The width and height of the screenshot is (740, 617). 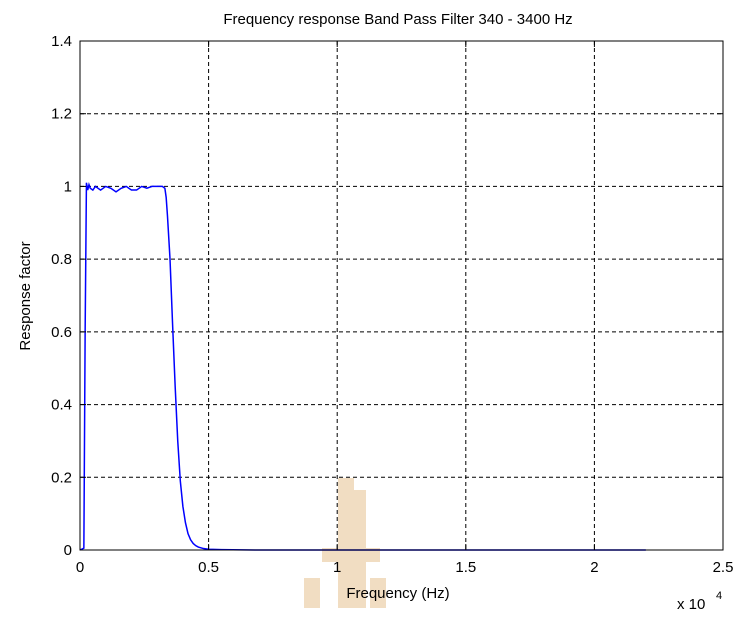 I want to click on watermark-foot-left, so click(x=312, y=593).